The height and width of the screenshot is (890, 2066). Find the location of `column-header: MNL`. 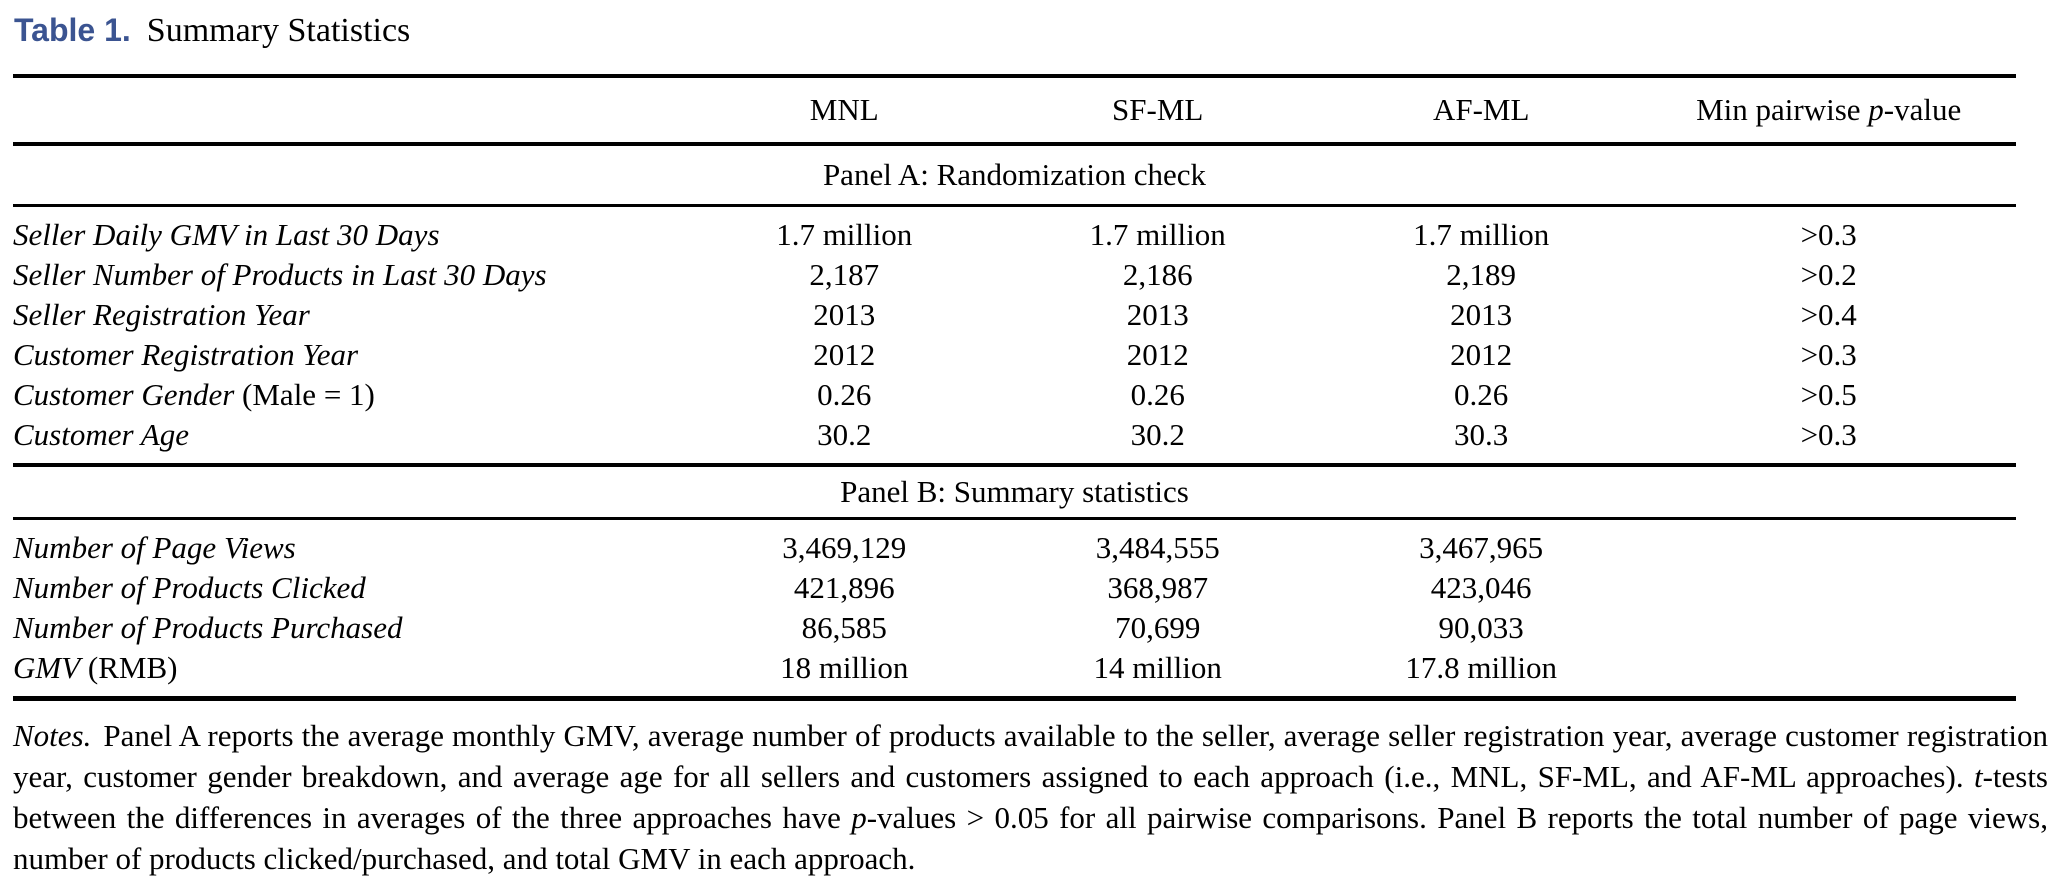

column-header: MNL is located at coordinates (844, 109).